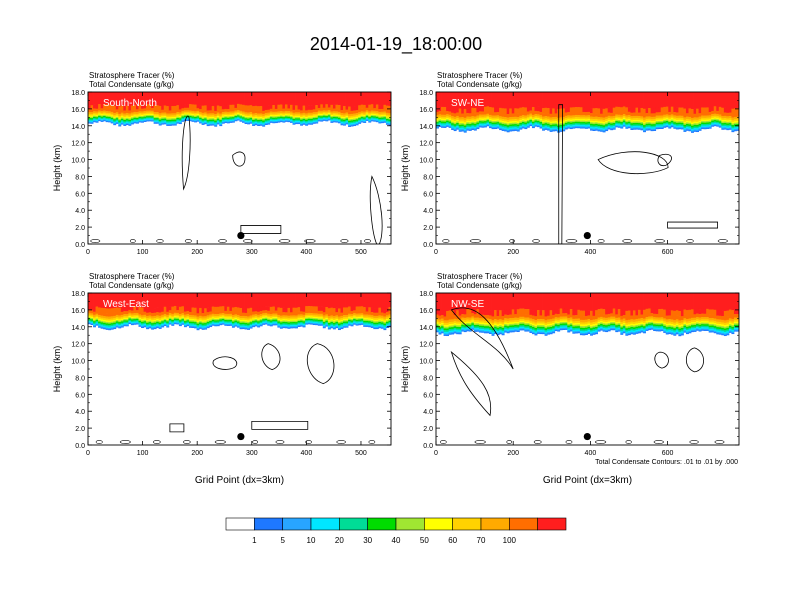 The image size is (792, 612). I want to click on x-tick-label: 400, so click(307, 453).